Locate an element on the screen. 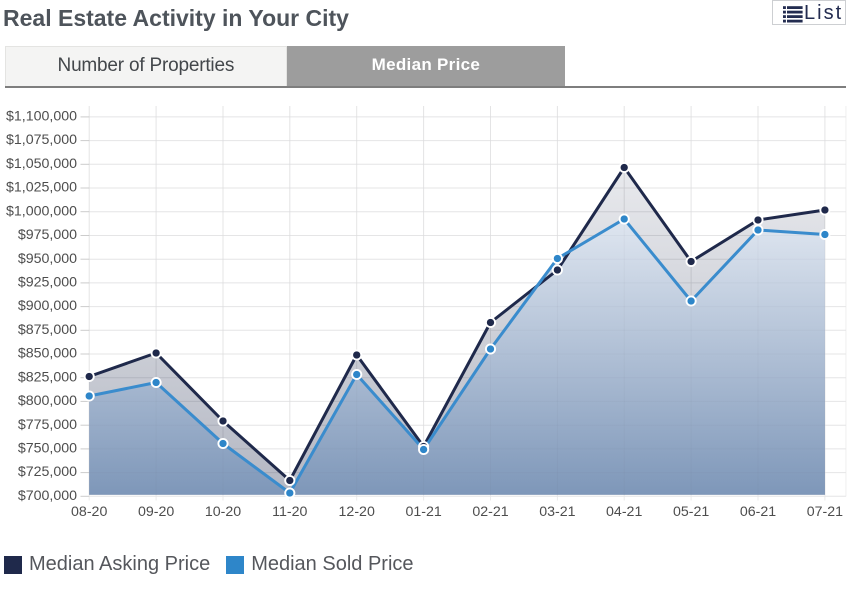  svg-text: $850,000 is located at coordinates (47, 354).